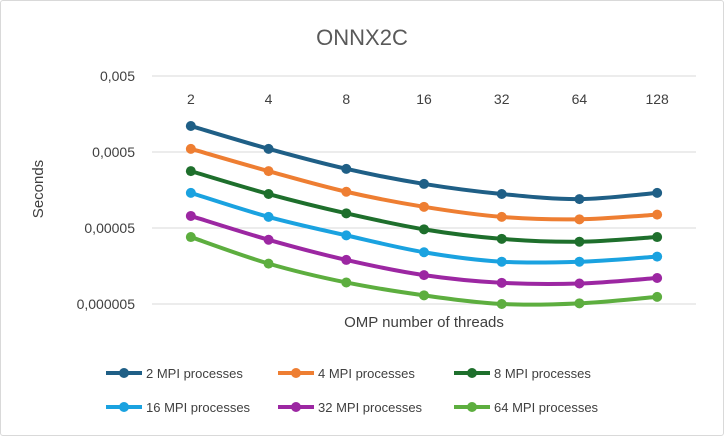  Describe the element at coordinates (109, 228) in the screenshot. I see `y-tick-label: 0,00005` at that location.